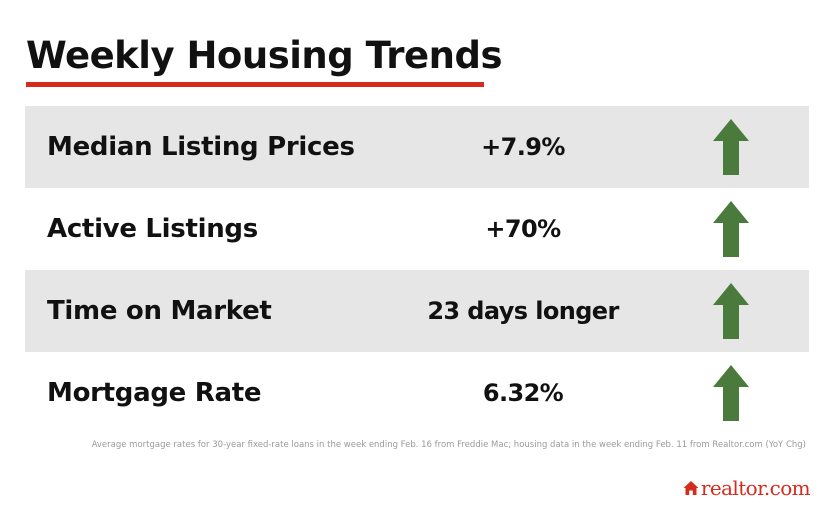  What do you see at coordinates (159, 311) in the screenshot?
I see `trend-label: Time on Market` at bounding box center [159, 311].